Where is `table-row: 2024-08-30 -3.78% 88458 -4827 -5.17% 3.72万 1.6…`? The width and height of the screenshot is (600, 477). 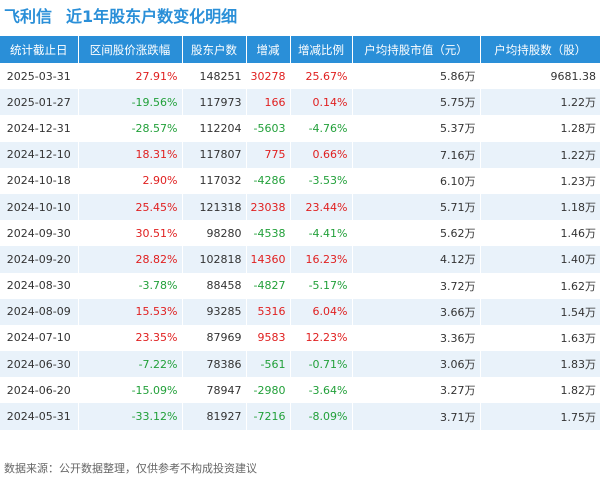 table-row: 2024-08-30 -3.78% 88458 -4827 -5.17% 3.72万 1.6… is located at coordinates (300, 285).